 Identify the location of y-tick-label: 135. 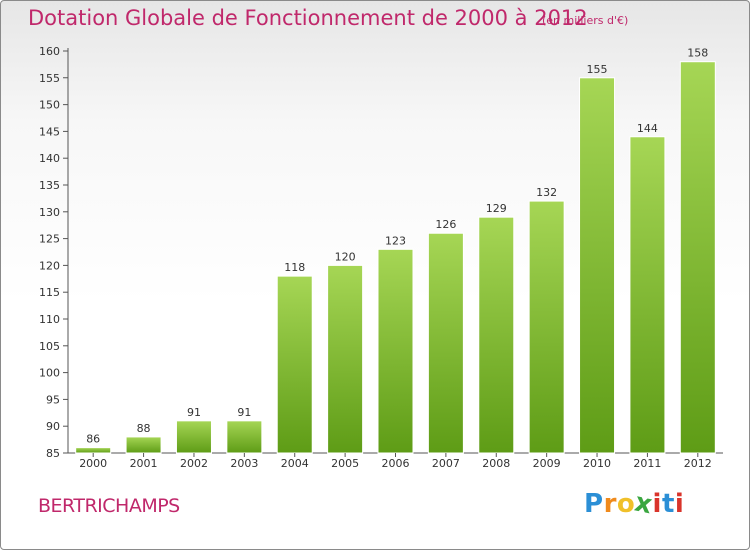
(49, 185).